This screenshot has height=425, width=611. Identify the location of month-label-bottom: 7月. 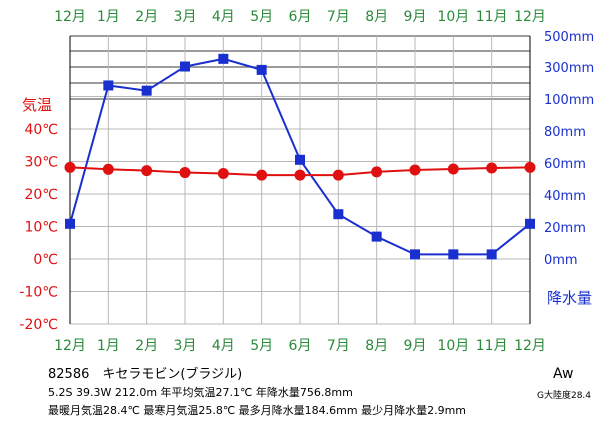
(338, 346).